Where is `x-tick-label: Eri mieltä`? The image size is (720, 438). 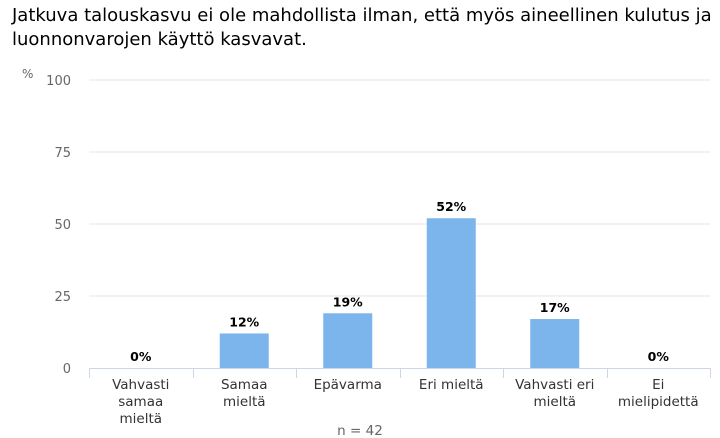 x-tick-label: Eri mieltä is located at coordinates (451, 385).